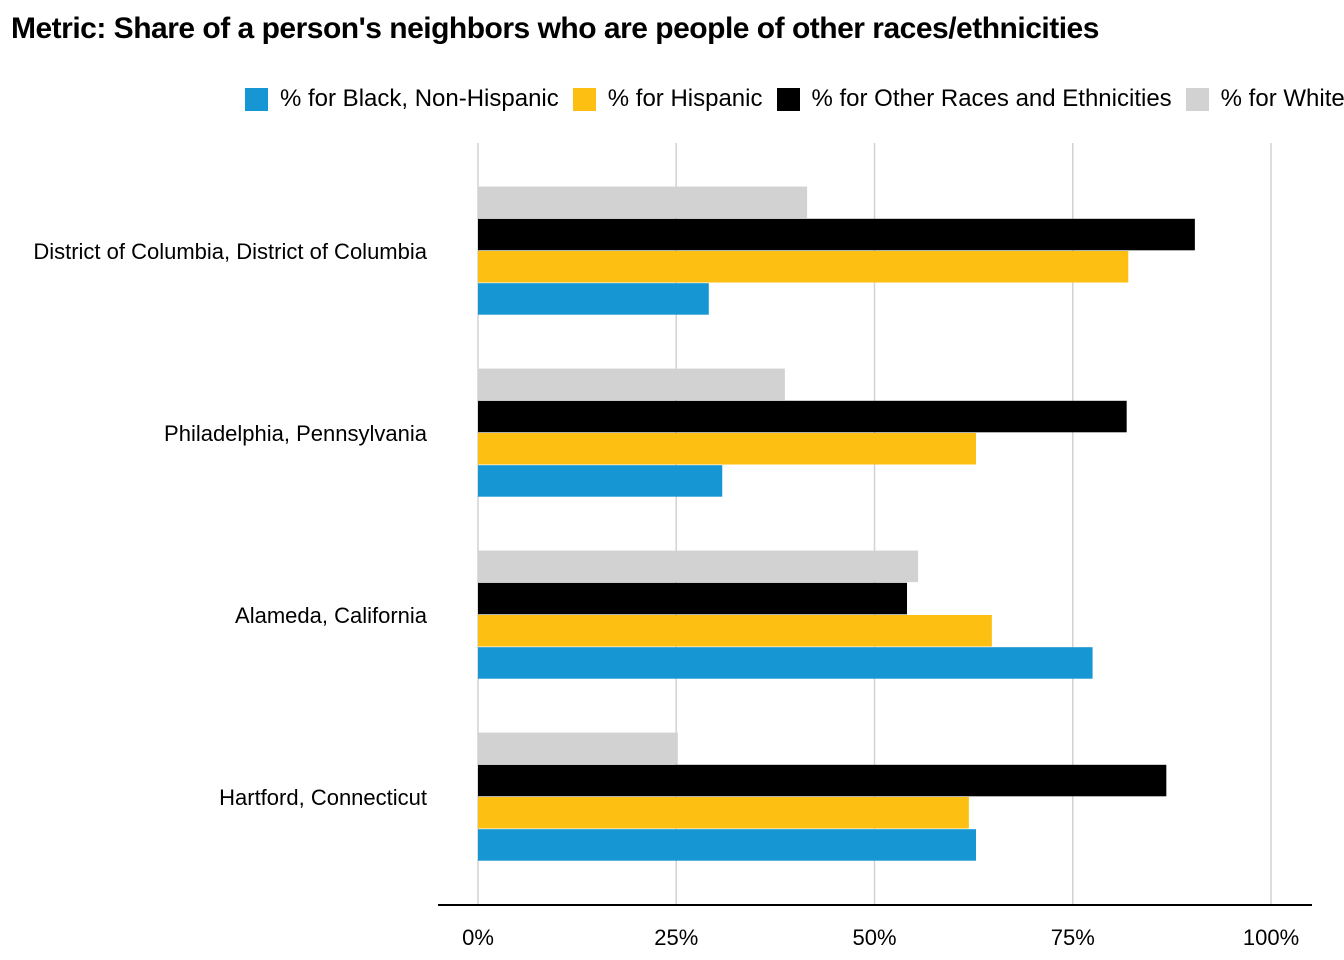  I want to click on category-label: Hartford, Connecticut, so click(323, 797).